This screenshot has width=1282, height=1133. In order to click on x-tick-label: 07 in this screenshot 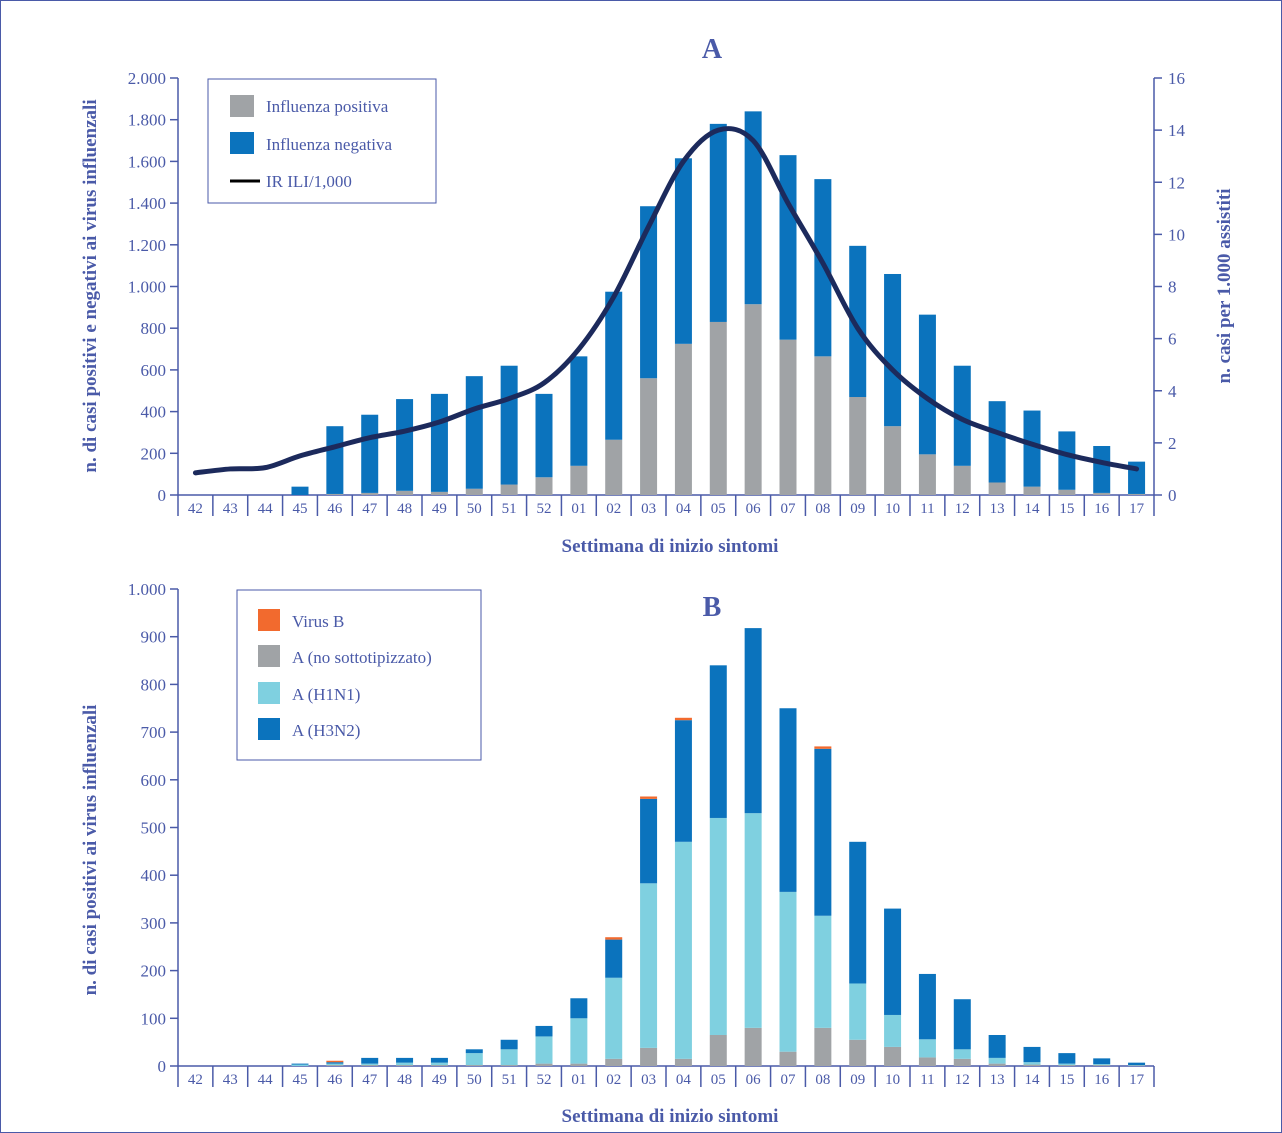, I will do `click(789, 509)`.